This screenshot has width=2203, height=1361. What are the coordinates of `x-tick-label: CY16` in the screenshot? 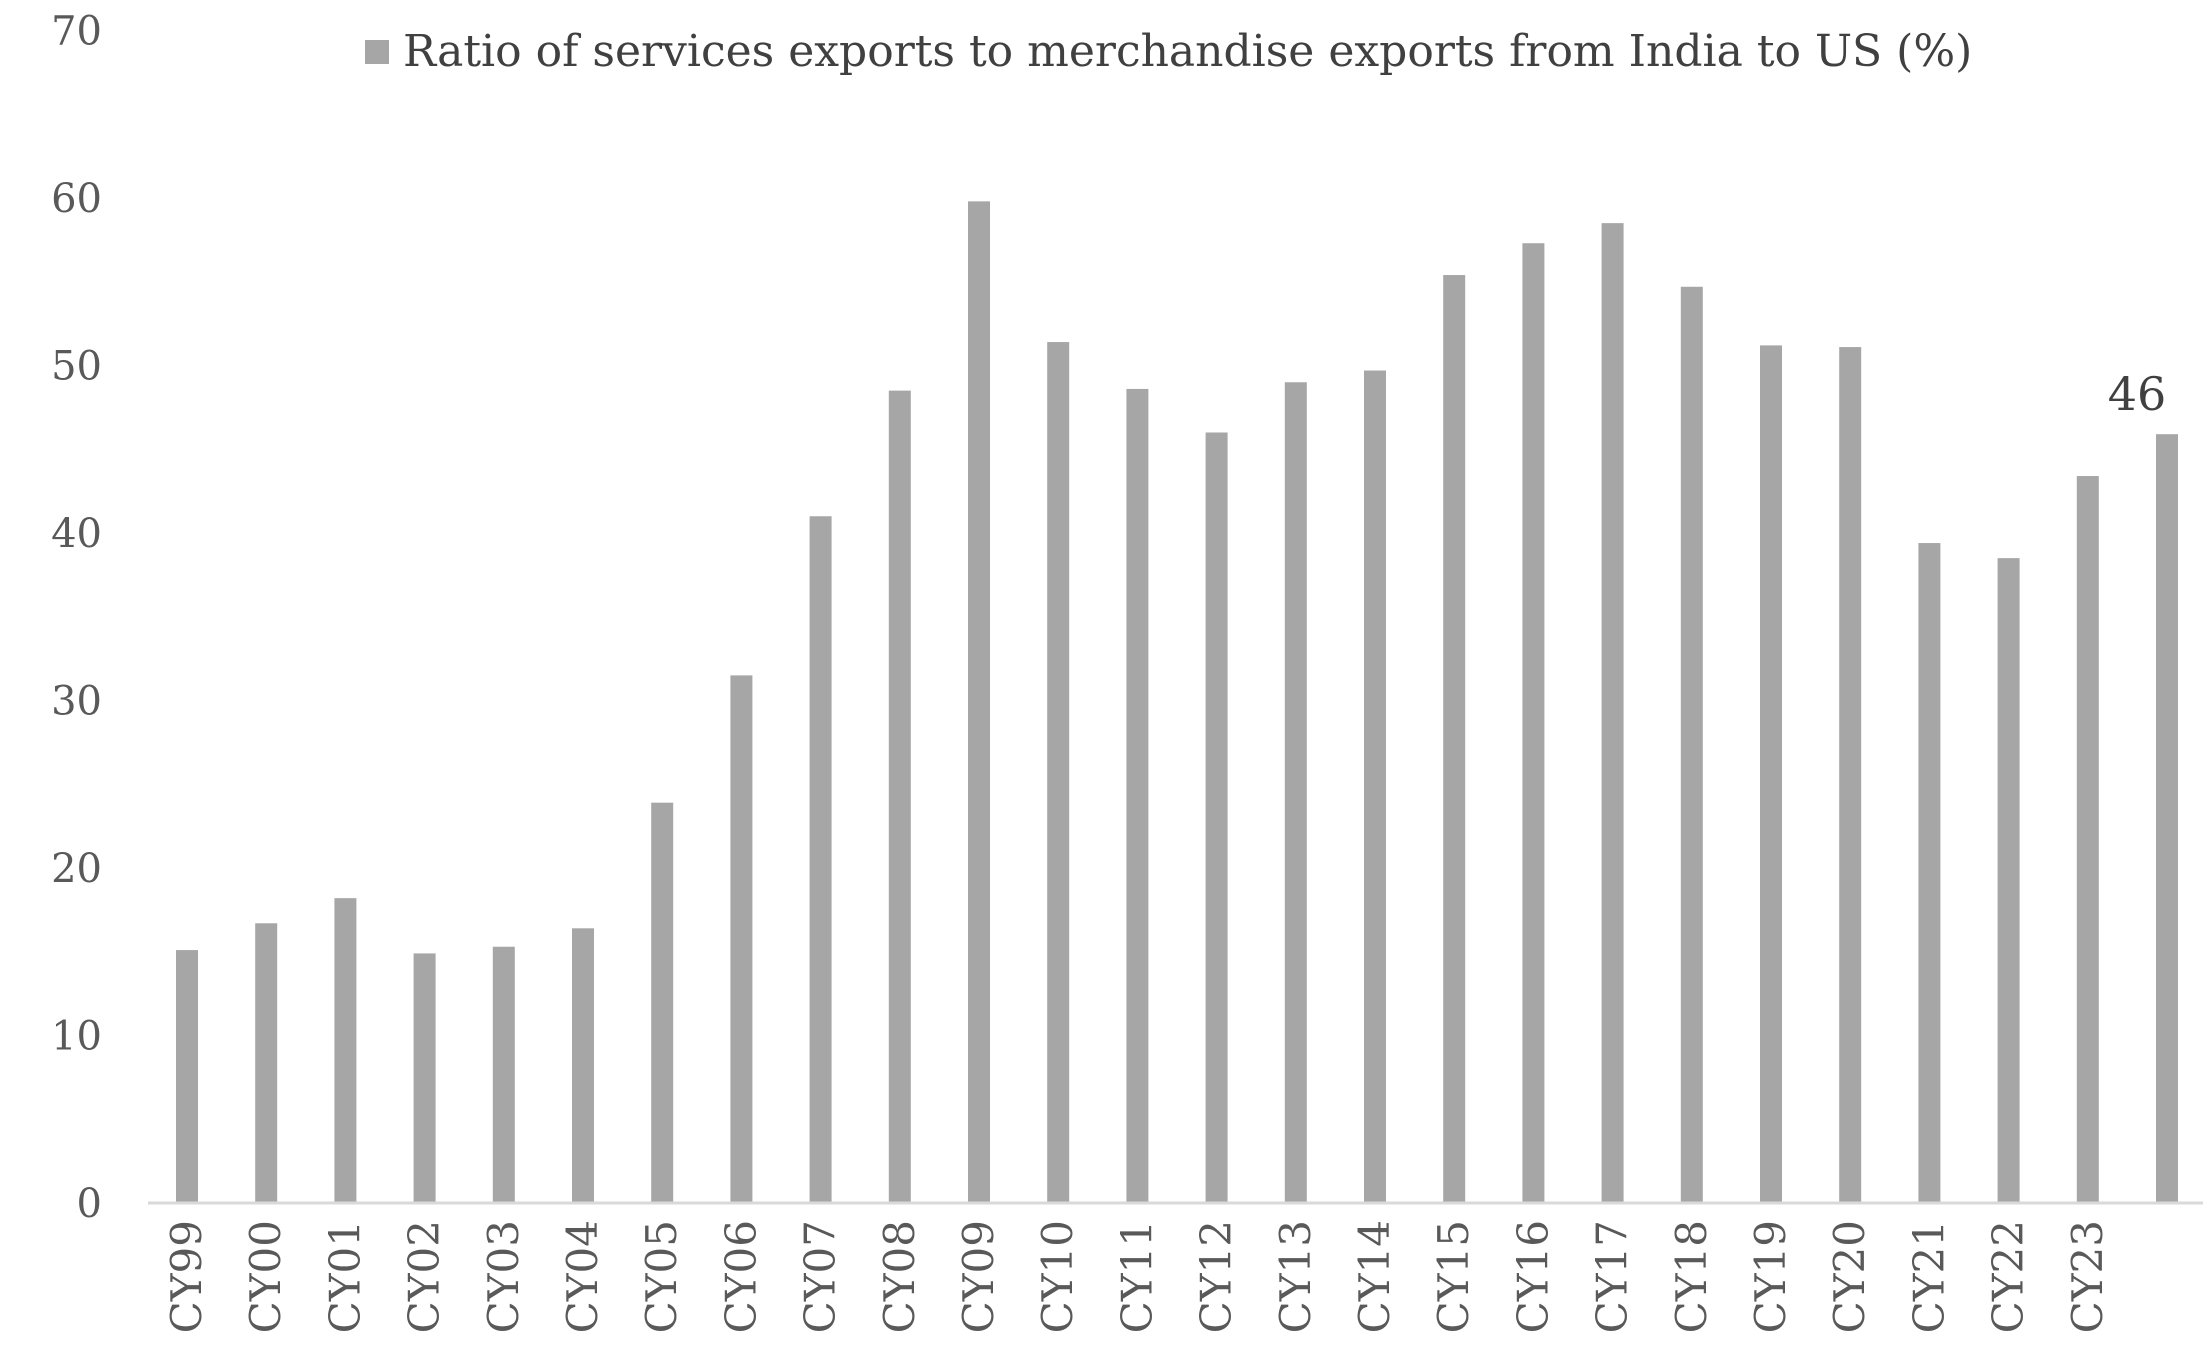 It's located at (1532, 1276).